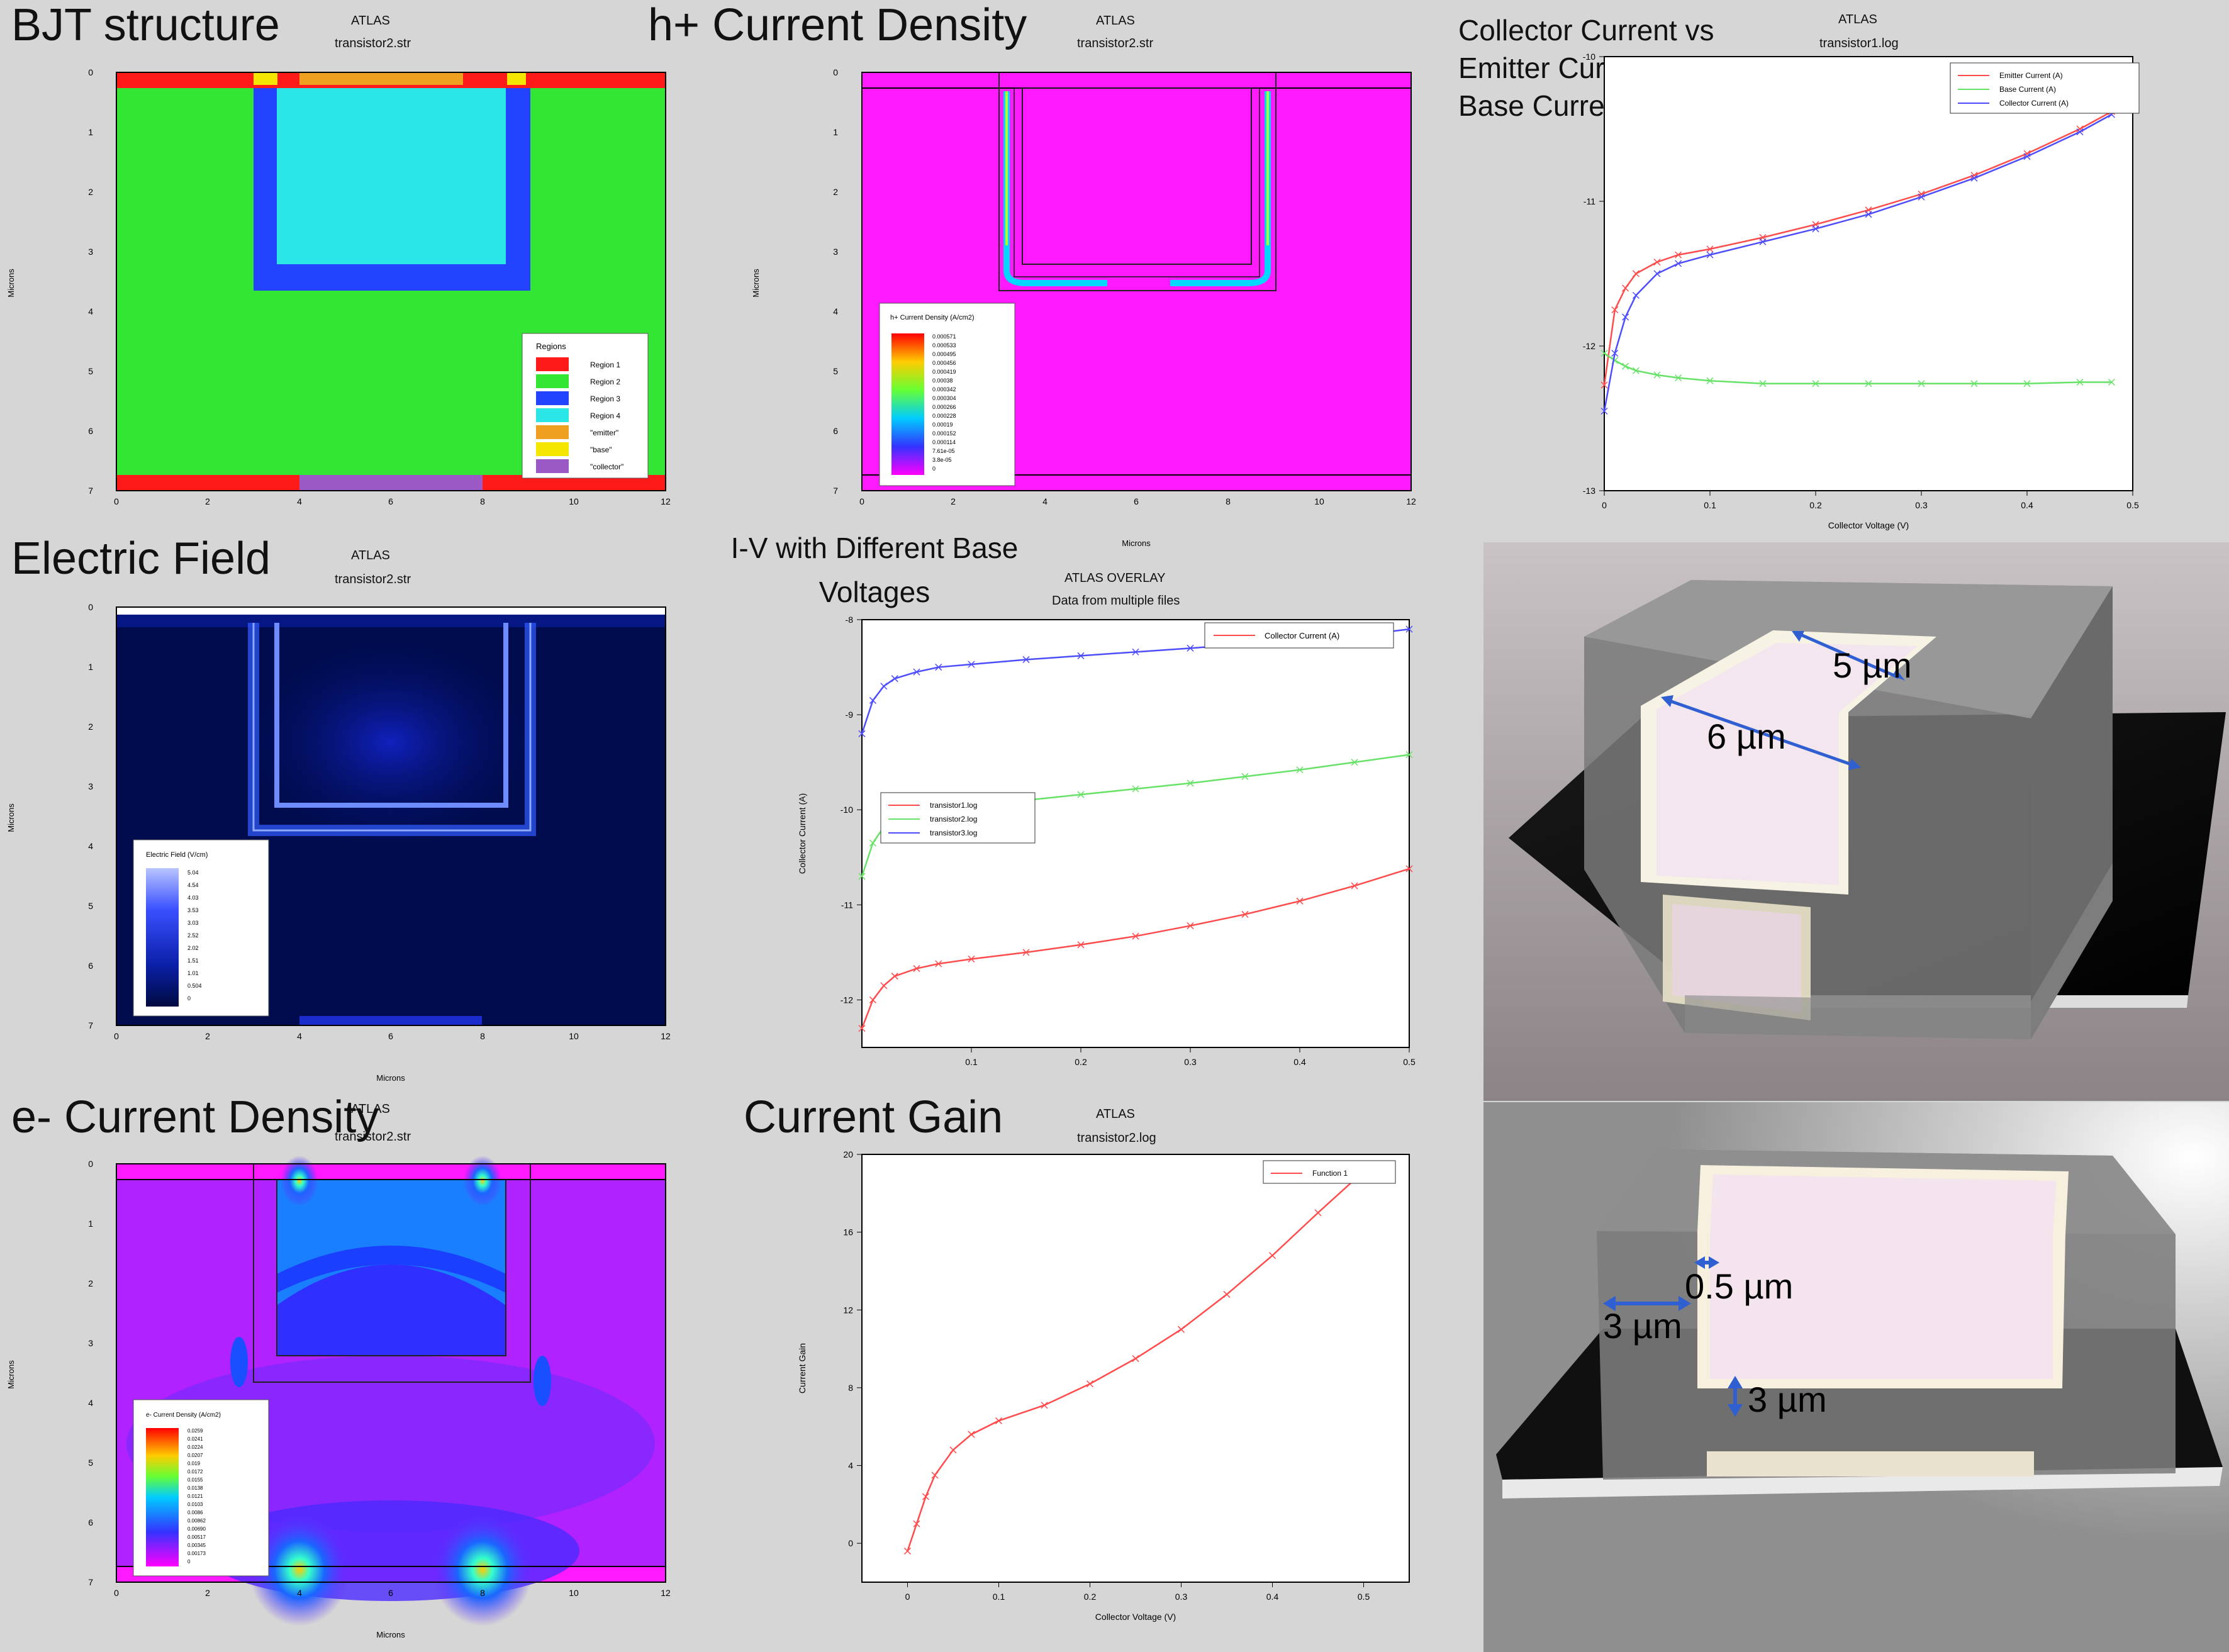 Image resolution: width=2229 pixels, height=1652 pixels. I want to click on eminus-atlas-label: ATLAS, so click(370, 1109).